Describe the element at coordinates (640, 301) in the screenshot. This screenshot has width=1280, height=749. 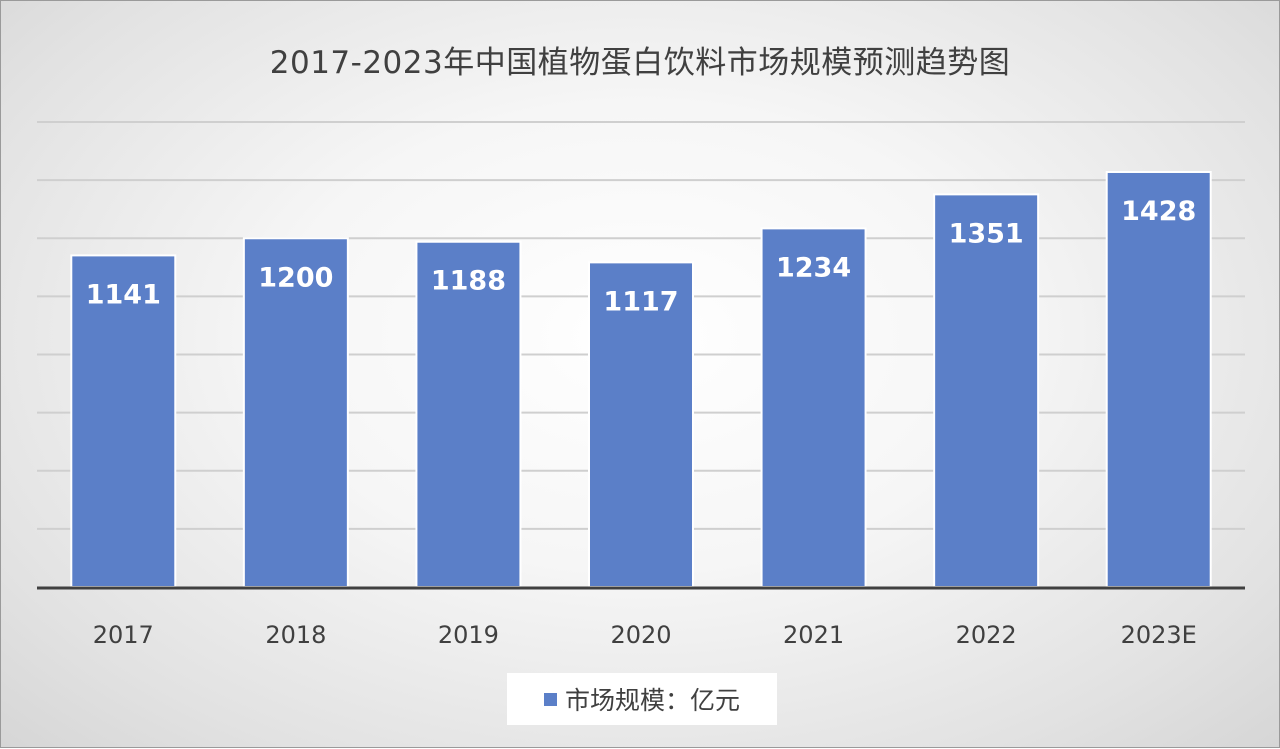
I see `data-label: 1117` at that location.